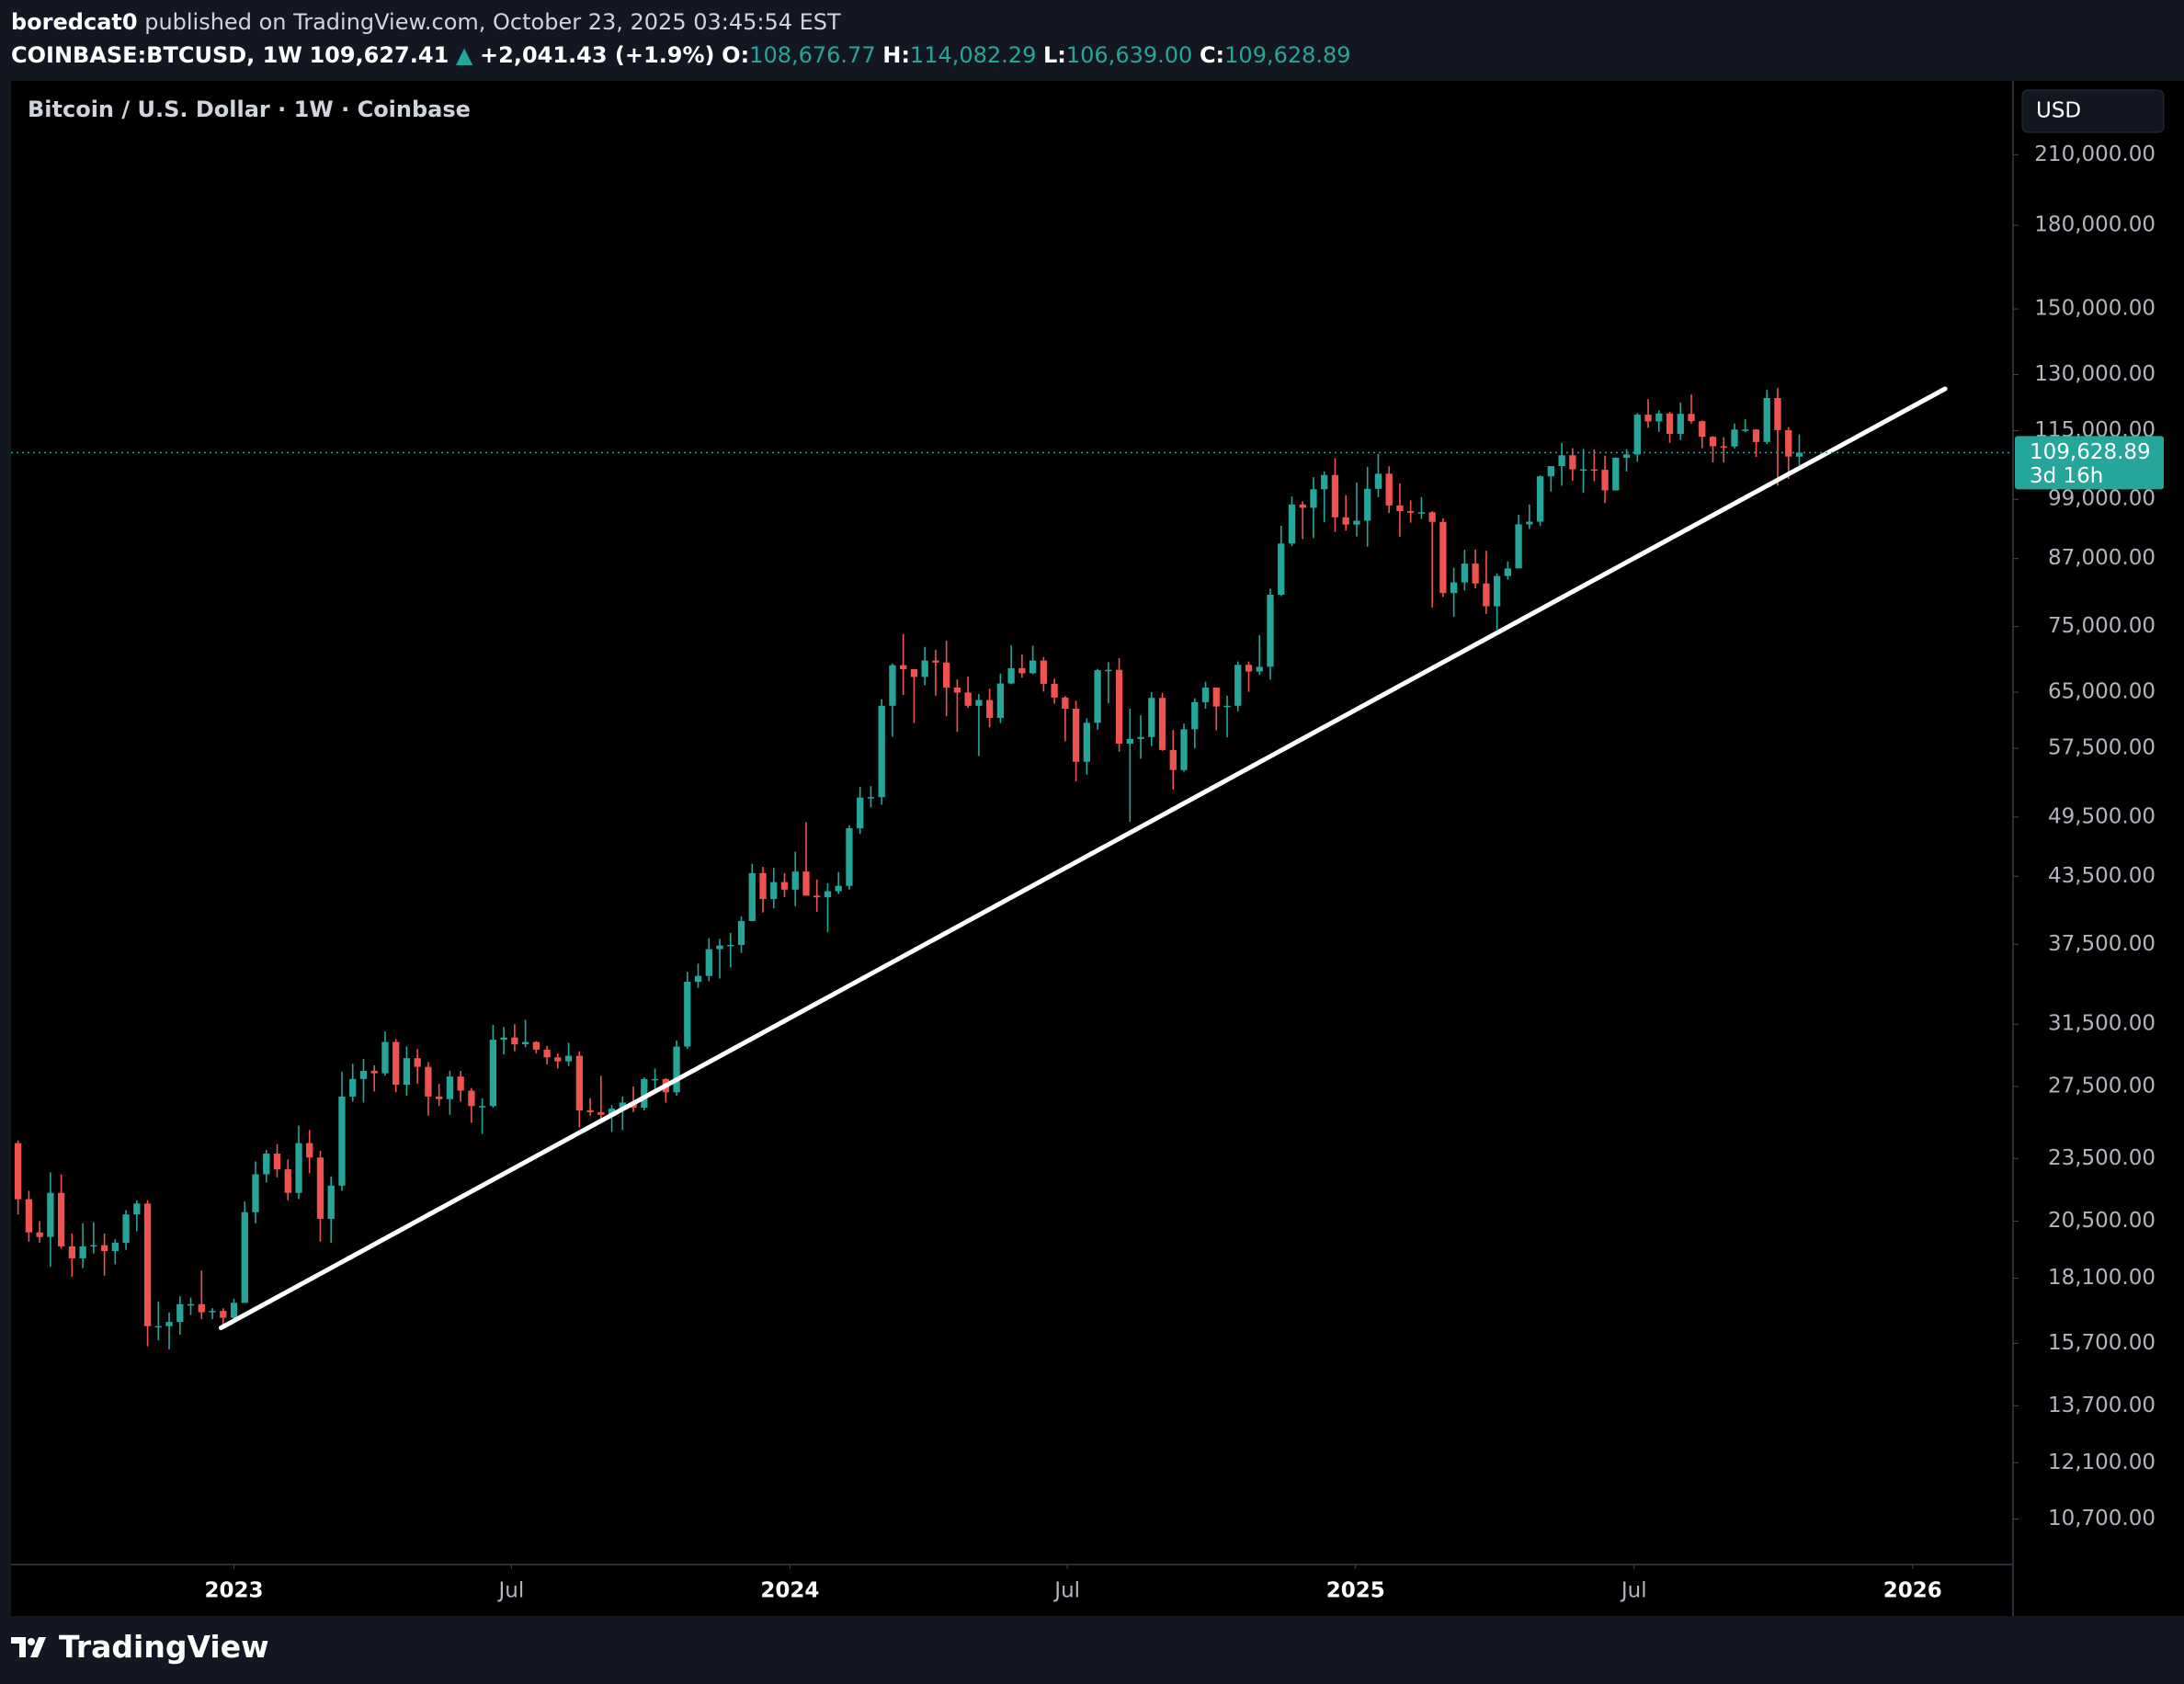  I want to click on currency-button, so click(2093, 111).